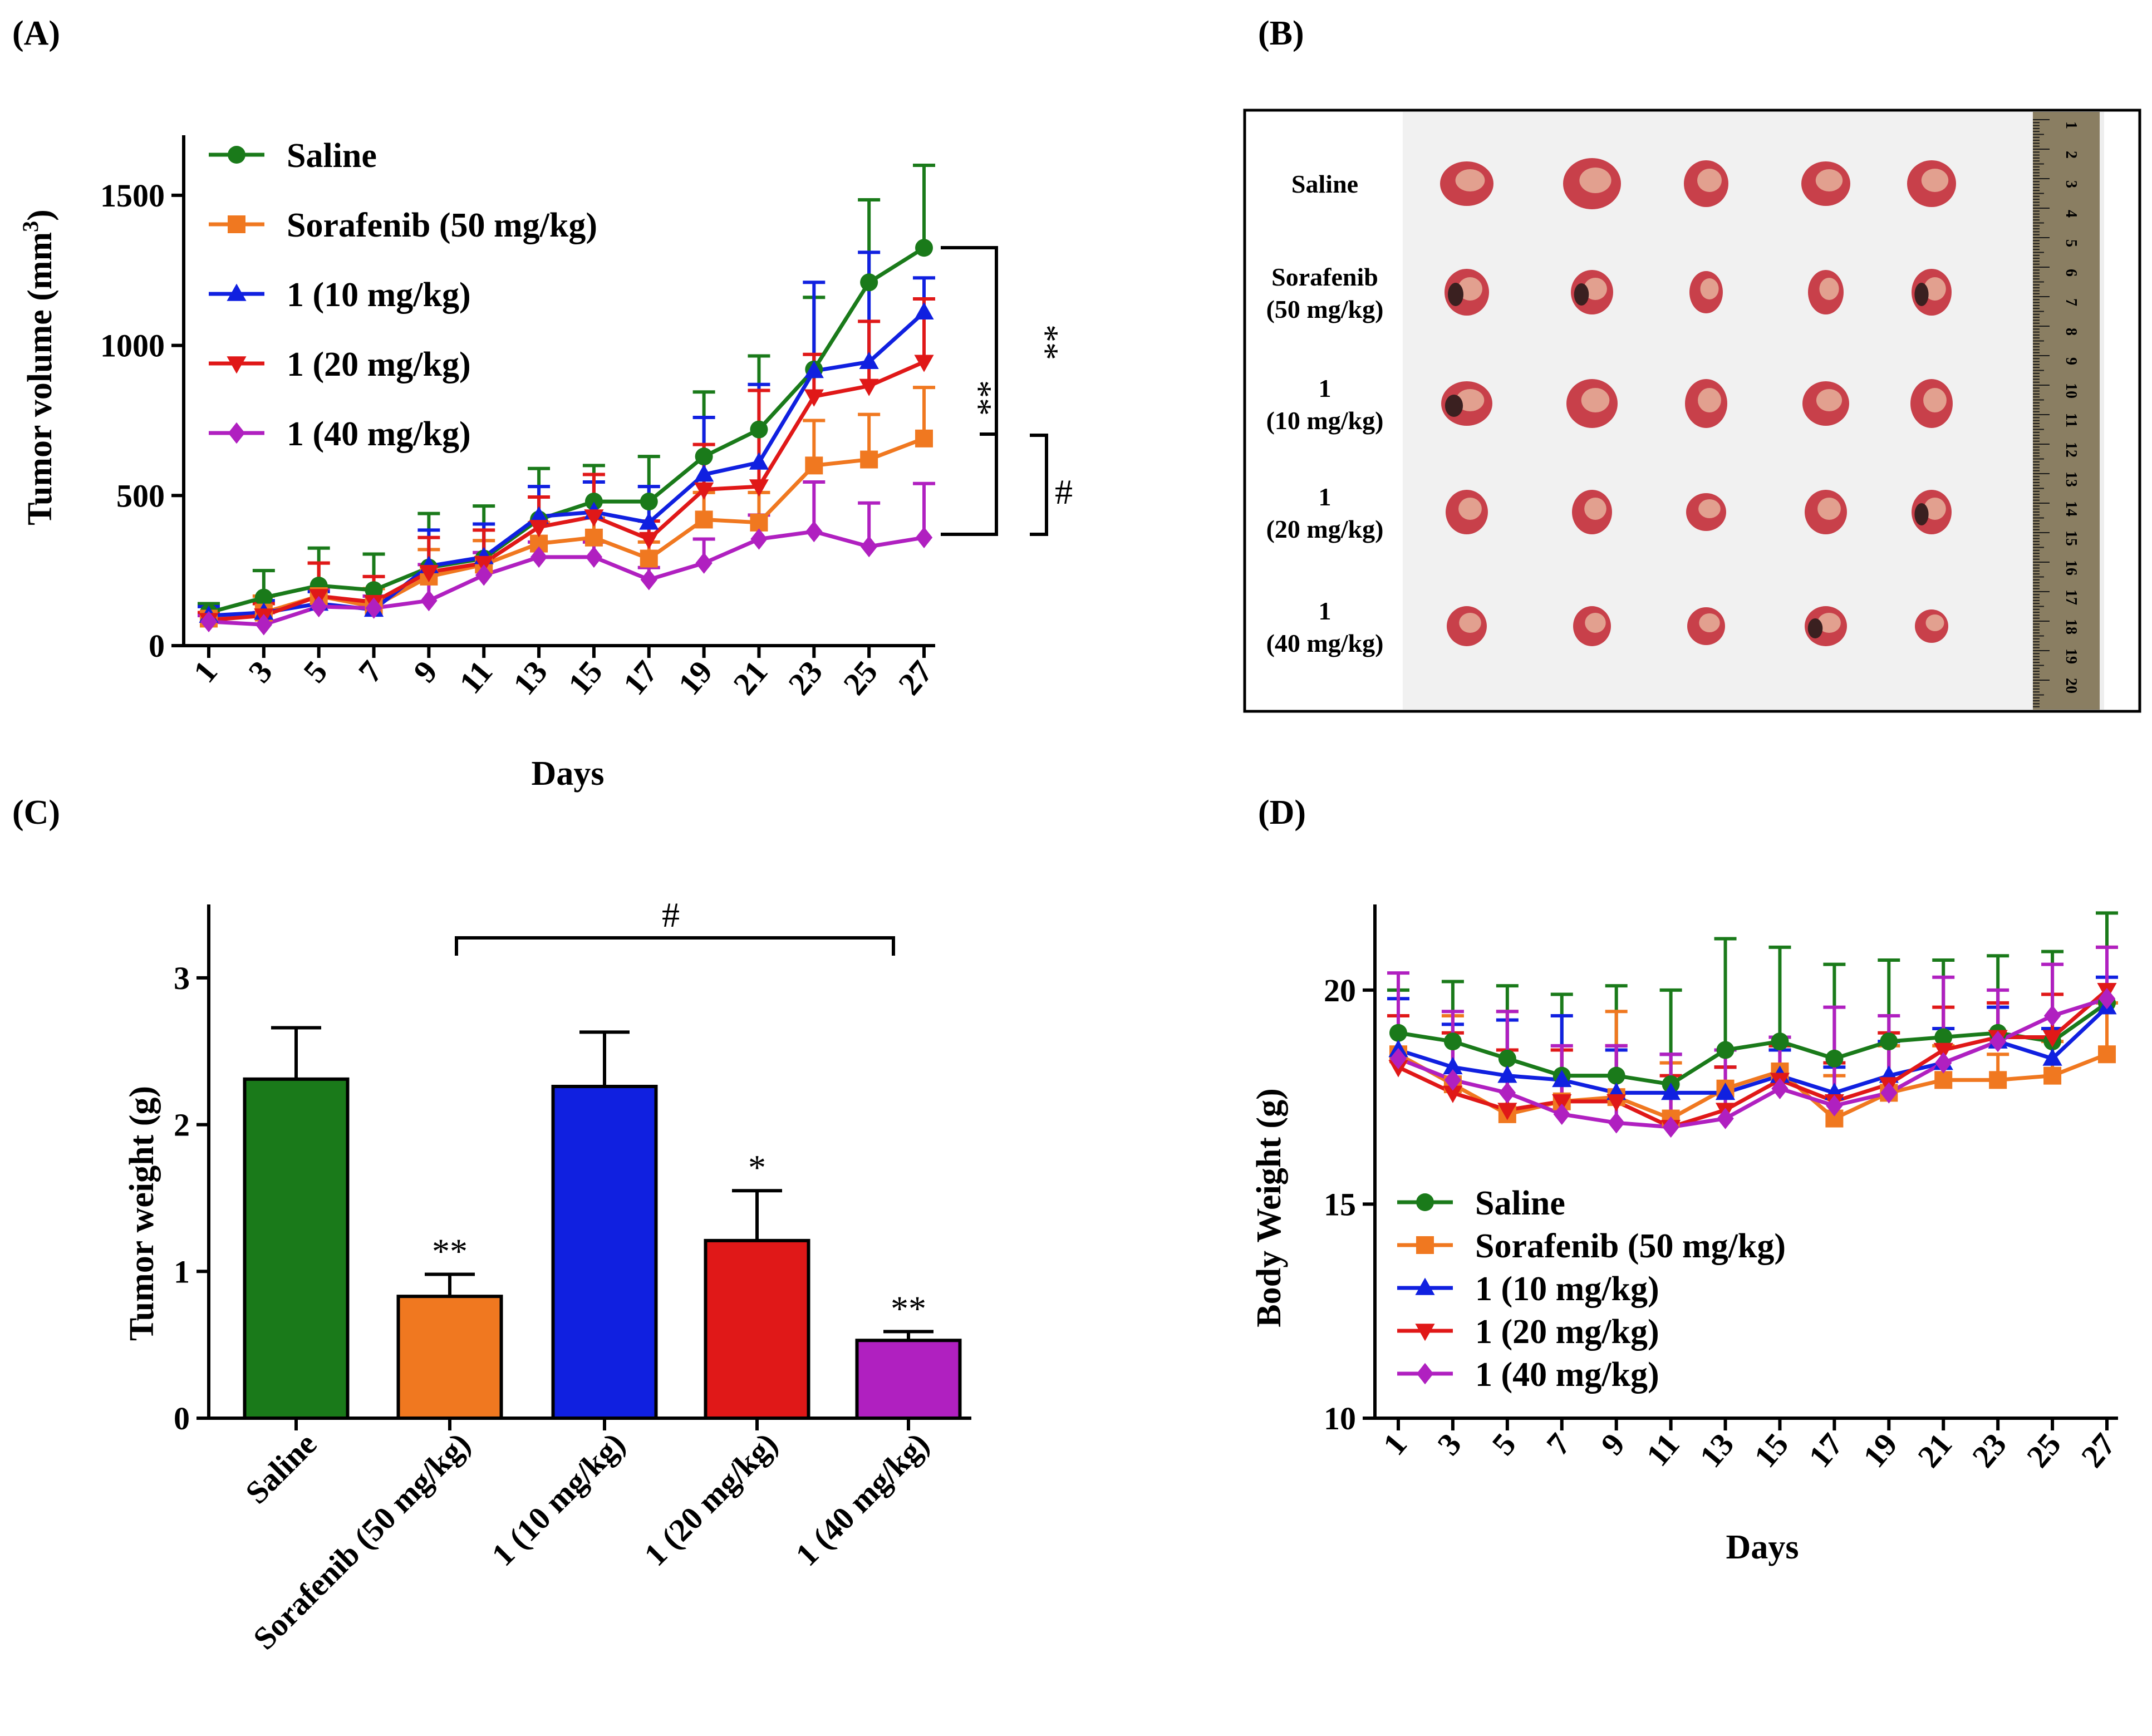 The height and width of the screenshot is (1736, 2152). I want to click on row-label-line: (10 mg/kg), so click(1325, 420).